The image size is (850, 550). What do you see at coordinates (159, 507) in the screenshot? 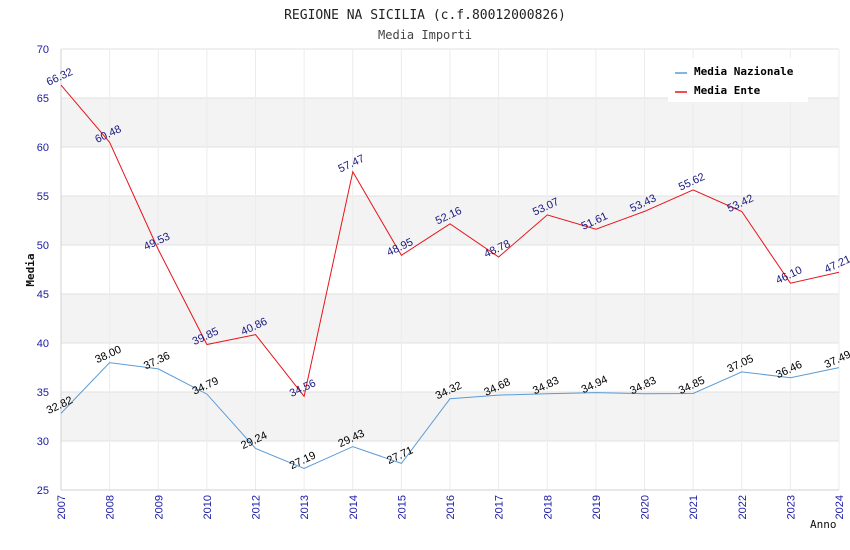
I see `x-tick-label: 2009` at bounding box center [159, 507].